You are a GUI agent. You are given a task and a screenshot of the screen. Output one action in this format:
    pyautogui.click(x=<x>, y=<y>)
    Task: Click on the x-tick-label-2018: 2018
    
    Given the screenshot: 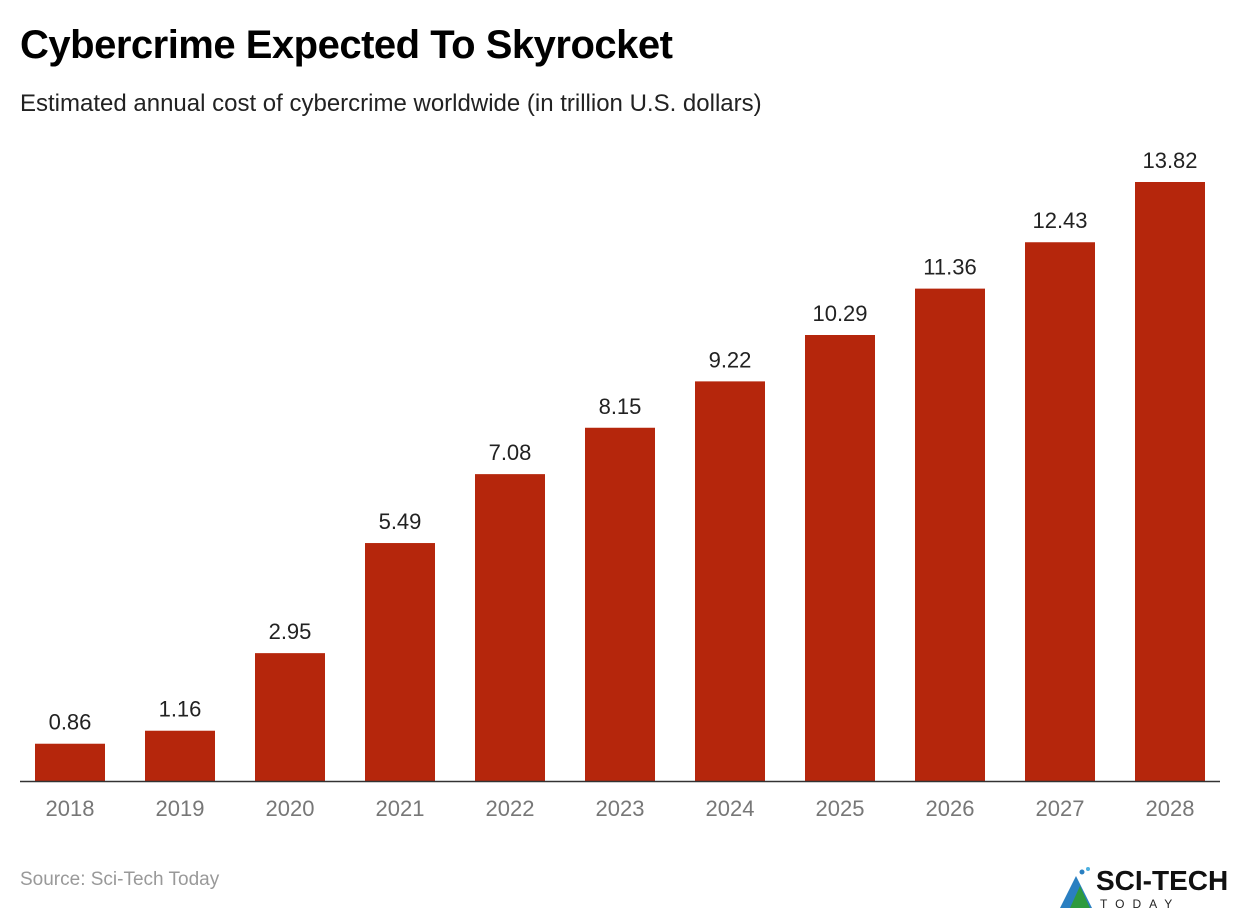 What is the action you would take?
    pyautogui.click(x=70, y=808)
    